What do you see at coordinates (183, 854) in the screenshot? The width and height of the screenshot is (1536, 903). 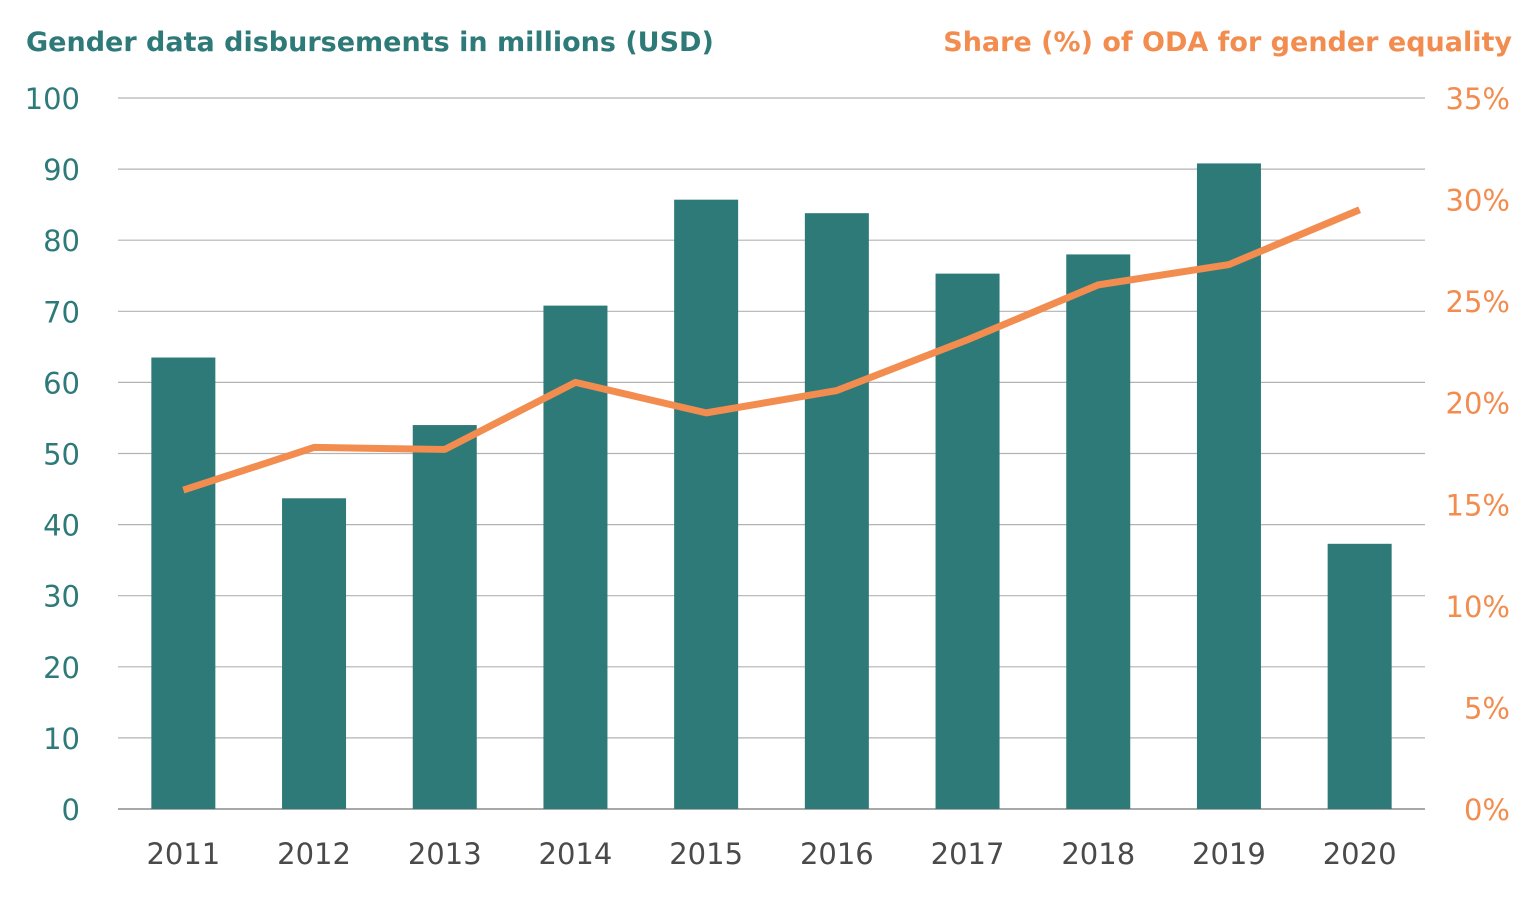 I see `category-label: 2011` at bounding box center [183, 854].